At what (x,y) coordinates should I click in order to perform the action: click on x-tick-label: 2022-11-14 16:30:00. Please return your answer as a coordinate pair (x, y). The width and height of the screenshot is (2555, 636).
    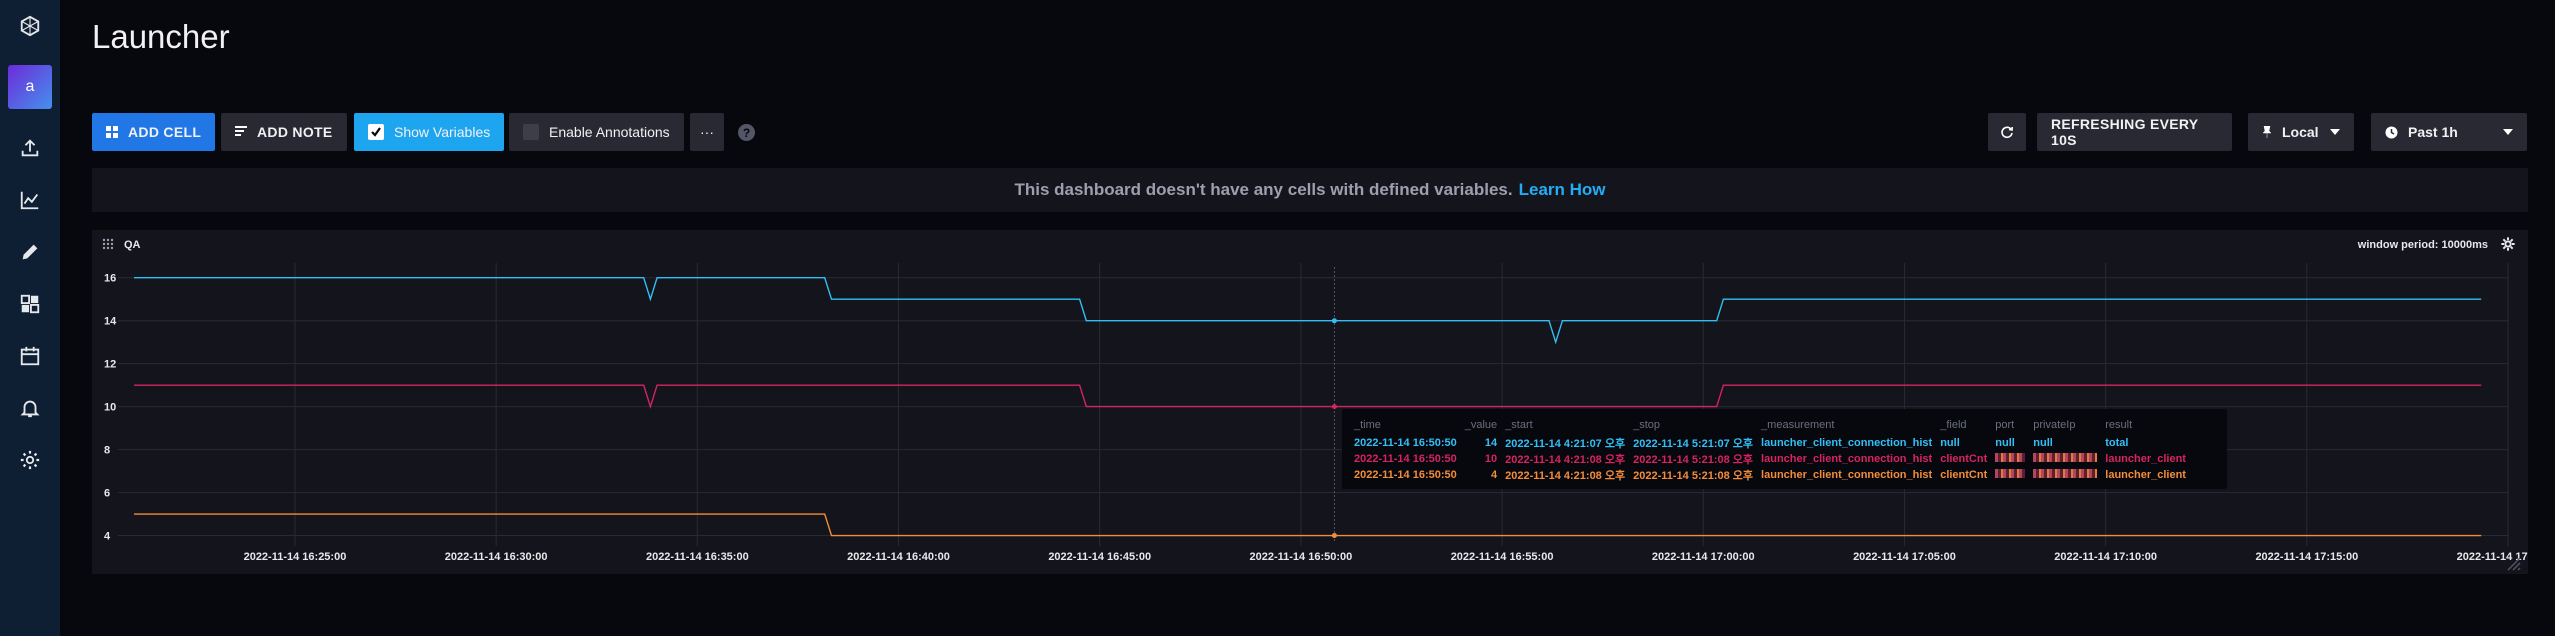
    Looking at the image, I should click on (496, 557).